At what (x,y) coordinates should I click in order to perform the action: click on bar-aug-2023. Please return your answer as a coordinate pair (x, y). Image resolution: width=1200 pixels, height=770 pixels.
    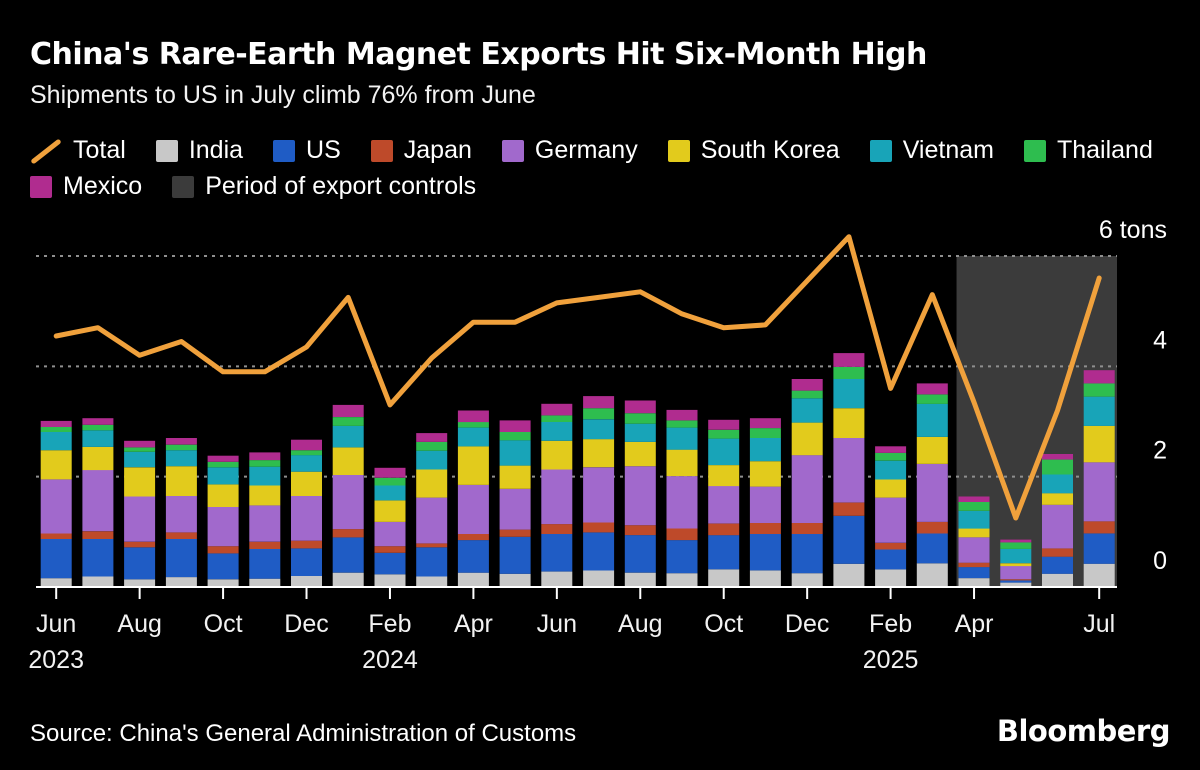
    Looking at the image, I should click on (140, 513).